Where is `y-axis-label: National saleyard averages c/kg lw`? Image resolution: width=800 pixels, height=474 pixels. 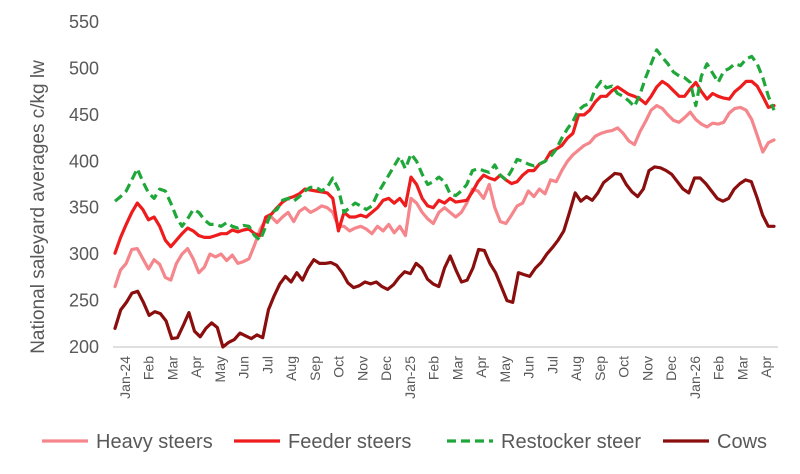 y-axis-label: National saleyard averages c/kg lw is located at coordinates (38, 207).